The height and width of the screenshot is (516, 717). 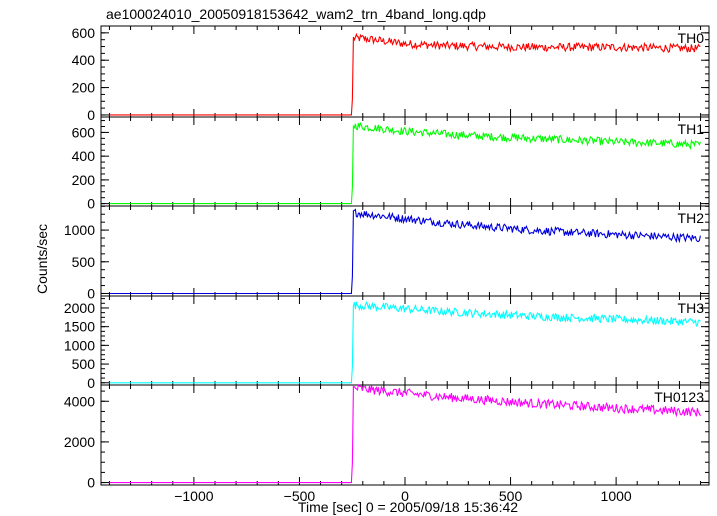 What do you see at coordinates (691, 38) in the screenshot?
I see `series-label: TH0` at bounding box center [691, 38].